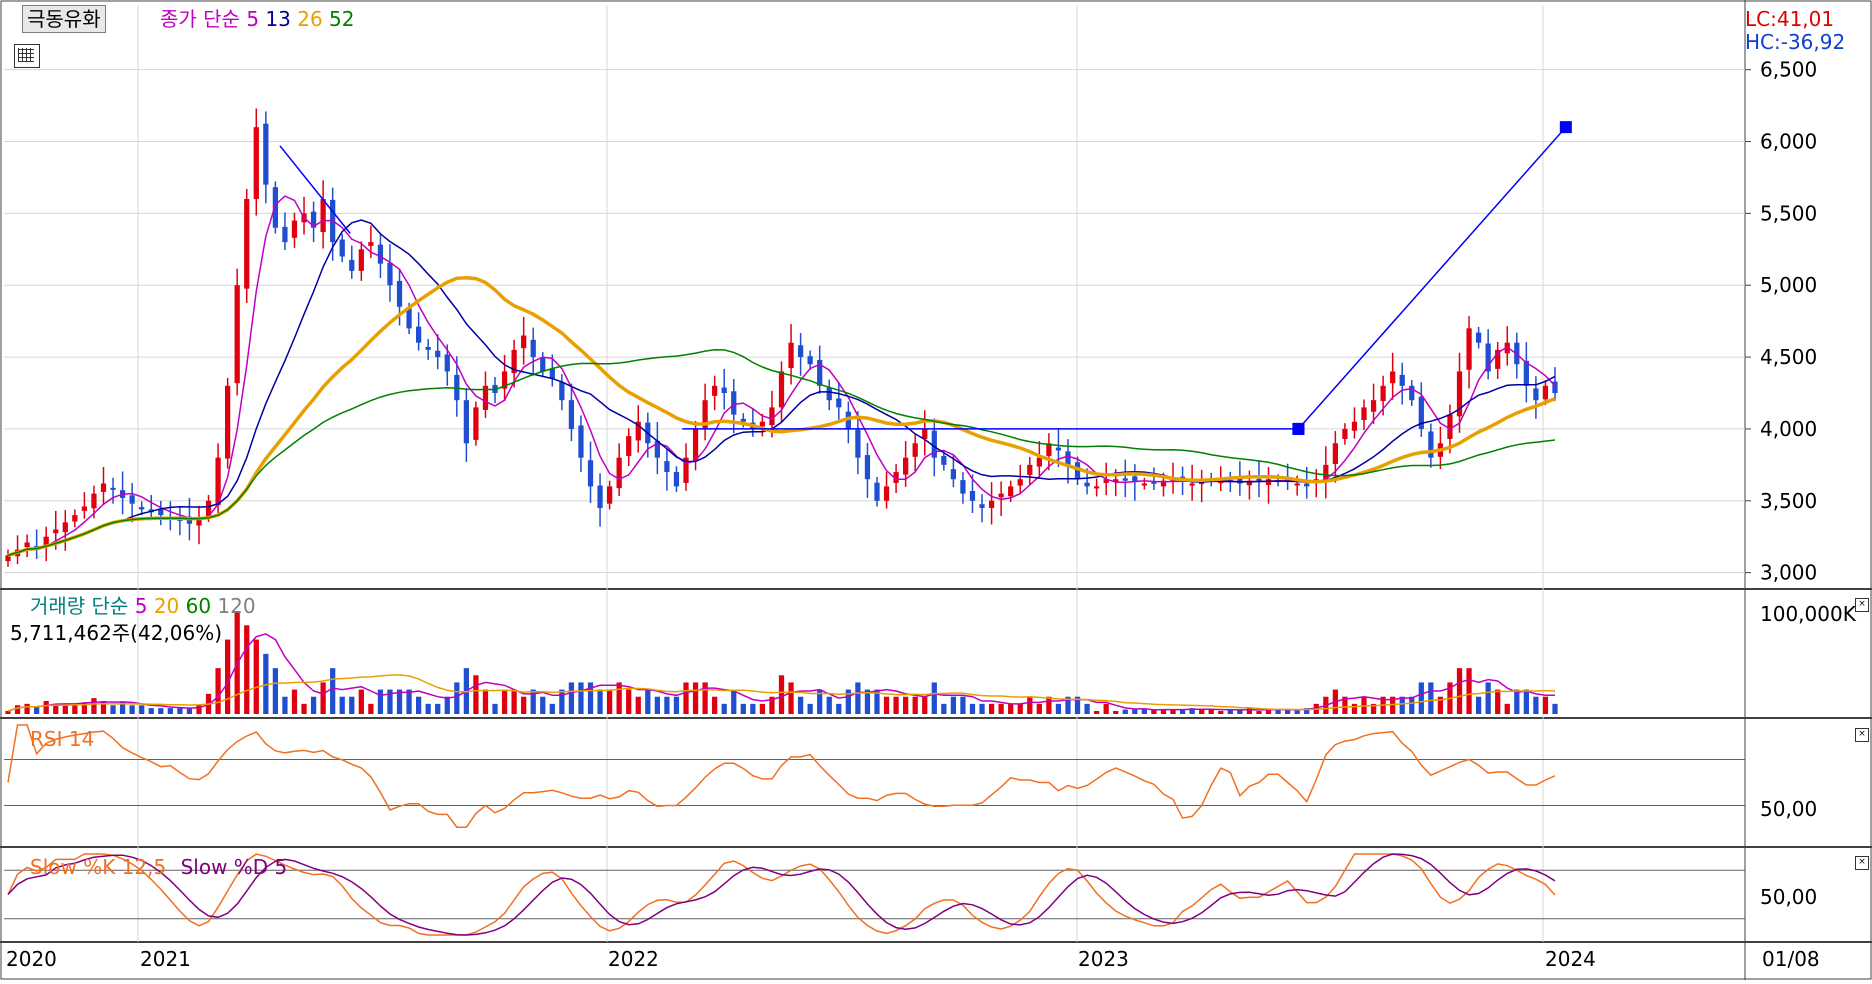 This screenshot has height=984, width=1872. What do you see at coordinates (278, 19) in the screenshot?
I see `price-ma-13: 13` at bounding box center [278, 19].